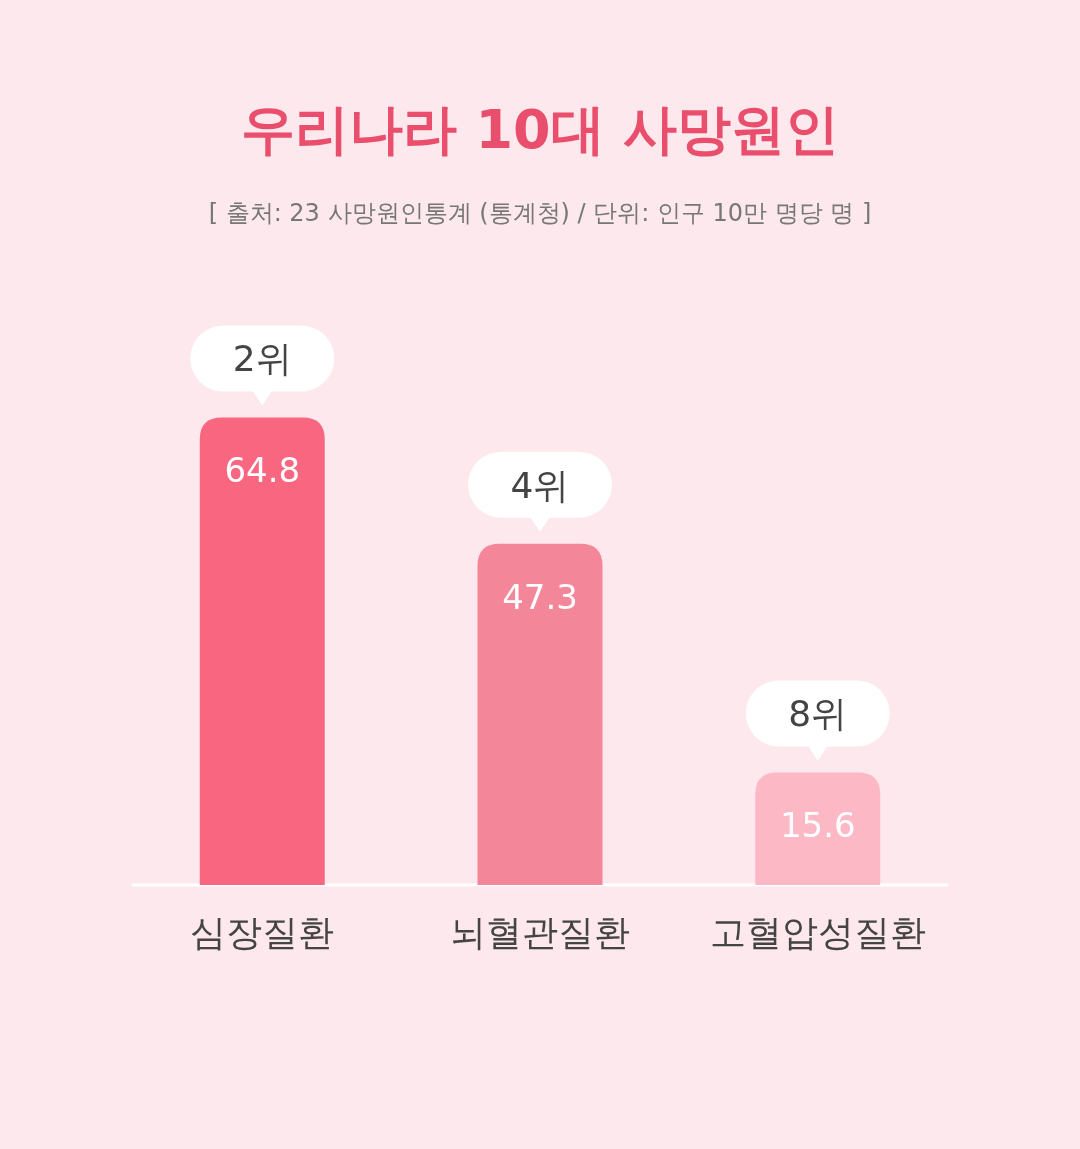 Image resolution: width=1080 pixels, height=1149 pixels. What do you see at coordinates (817, 825) in the screenshot?
I see `data-label: 15.6` at bounding box center [817, 825].